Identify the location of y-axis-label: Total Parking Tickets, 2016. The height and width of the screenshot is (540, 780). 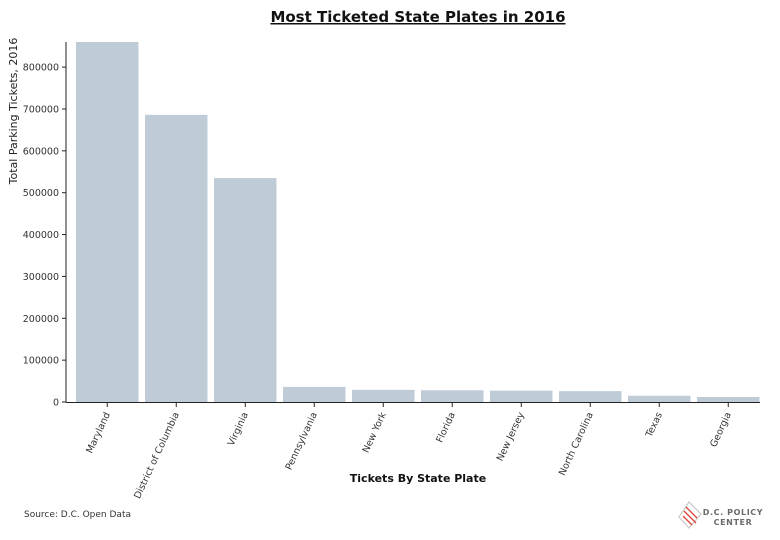
(13, 112).